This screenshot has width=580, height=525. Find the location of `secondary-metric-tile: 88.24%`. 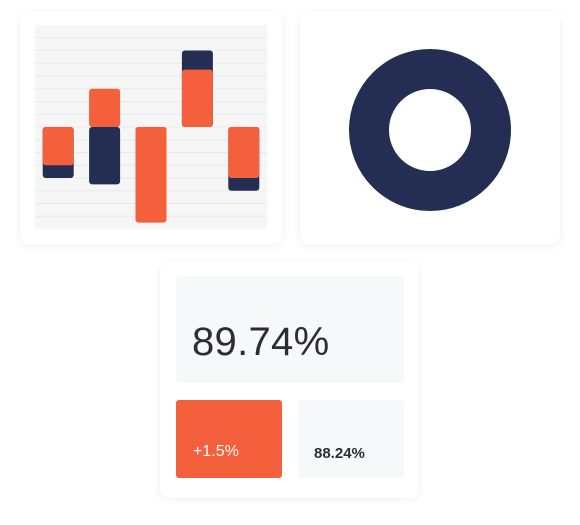

secondary-metric-tile: 88.24% is located at coordinates (351, 439).